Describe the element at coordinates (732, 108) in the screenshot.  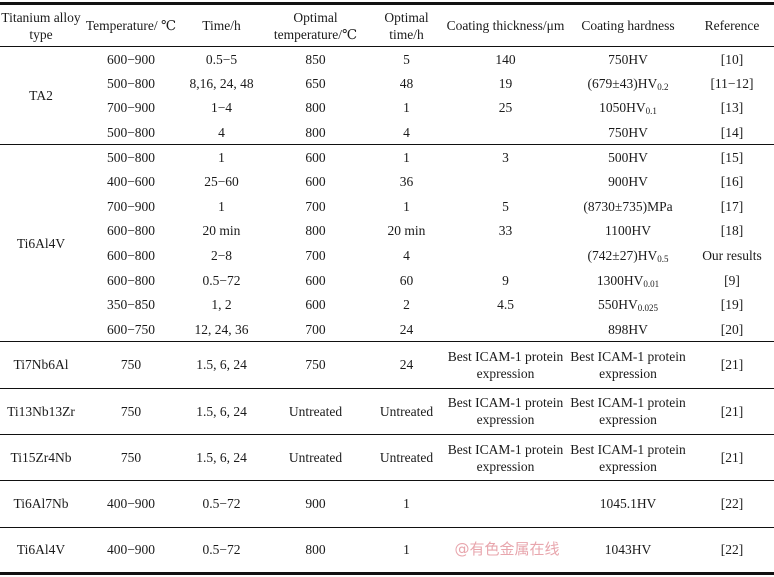
I see `reference-cell: [13]` at that location.